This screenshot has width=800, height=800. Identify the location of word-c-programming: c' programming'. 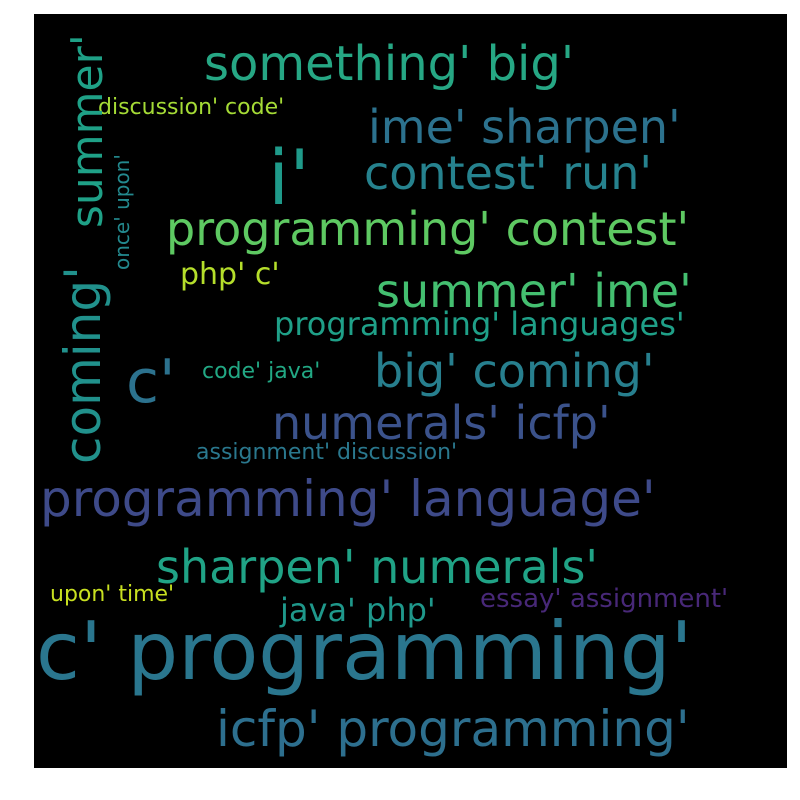
(364, 651).